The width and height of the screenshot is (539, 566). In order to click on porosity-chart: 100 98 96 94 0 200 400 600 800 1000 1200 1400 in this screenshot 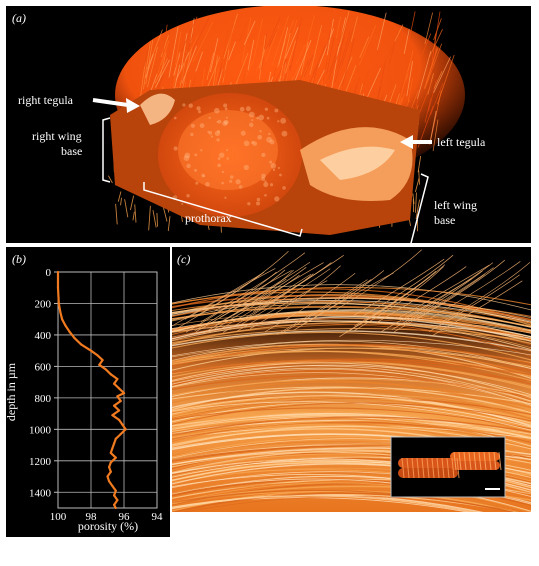, I will do `click(96, 395)`.